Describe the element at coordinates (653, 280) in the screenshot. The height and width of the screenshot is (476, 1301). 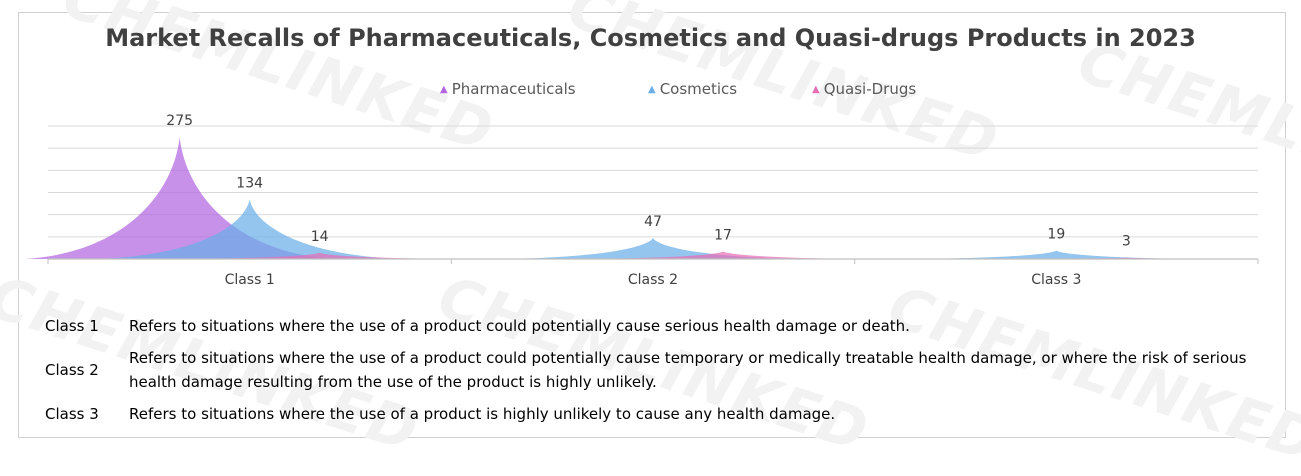
I see `x-tick-label: Class 2` at that location.